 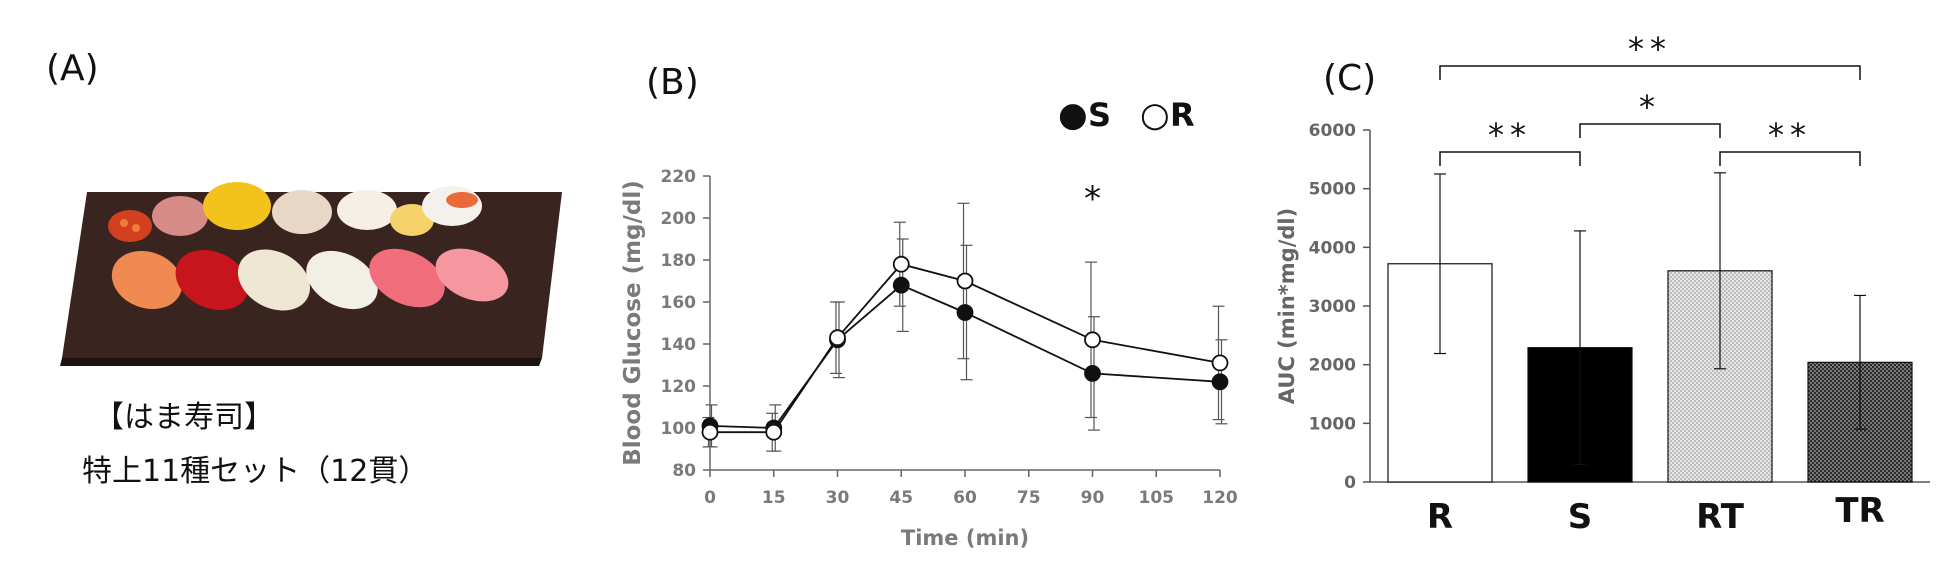 What do you see at coordinates (965, 538) in the screenshot?
I see `x-axis-label: Time (min)` at bounding box center [965, 538].